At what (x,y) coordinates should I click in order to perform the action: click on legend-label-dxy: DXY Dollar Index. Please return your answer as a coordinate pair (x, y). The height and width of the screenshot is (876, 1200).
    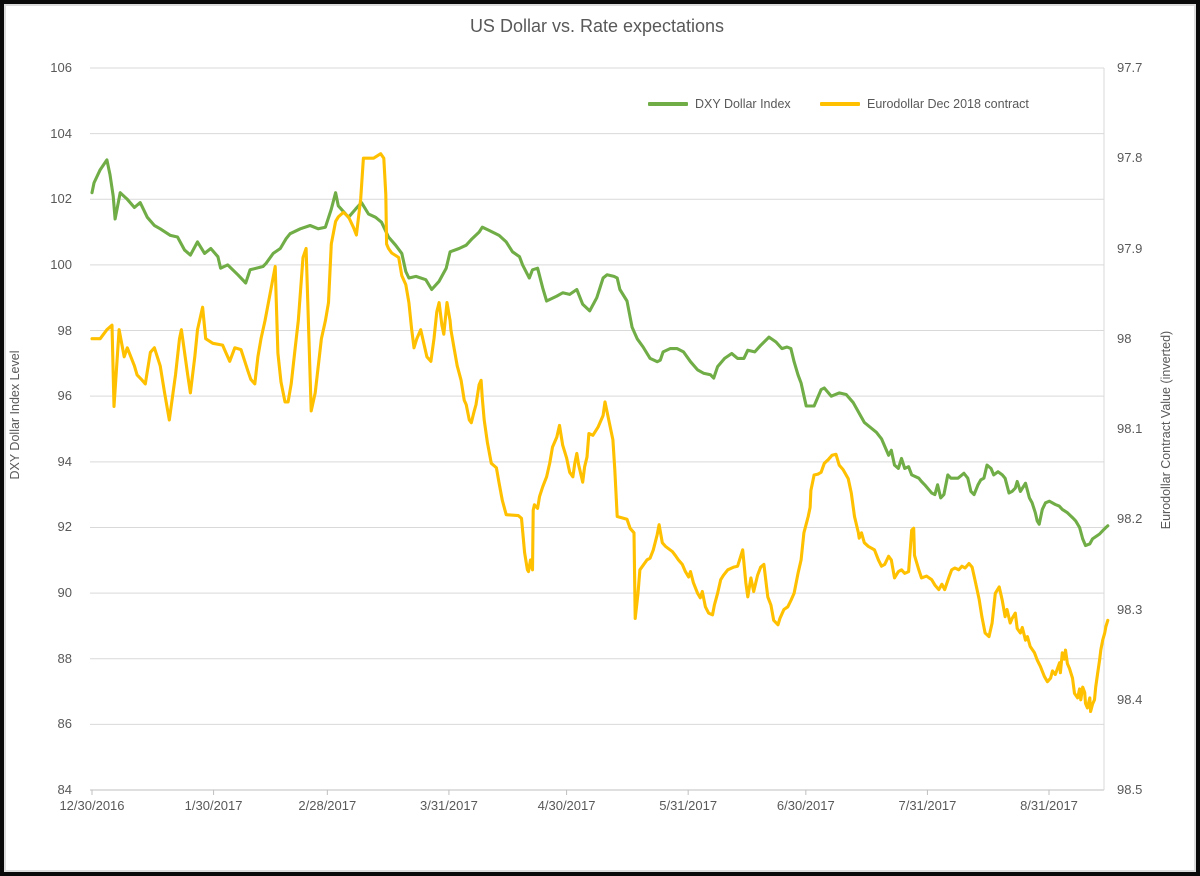
    Looking at the image, I should click on (743, 104).